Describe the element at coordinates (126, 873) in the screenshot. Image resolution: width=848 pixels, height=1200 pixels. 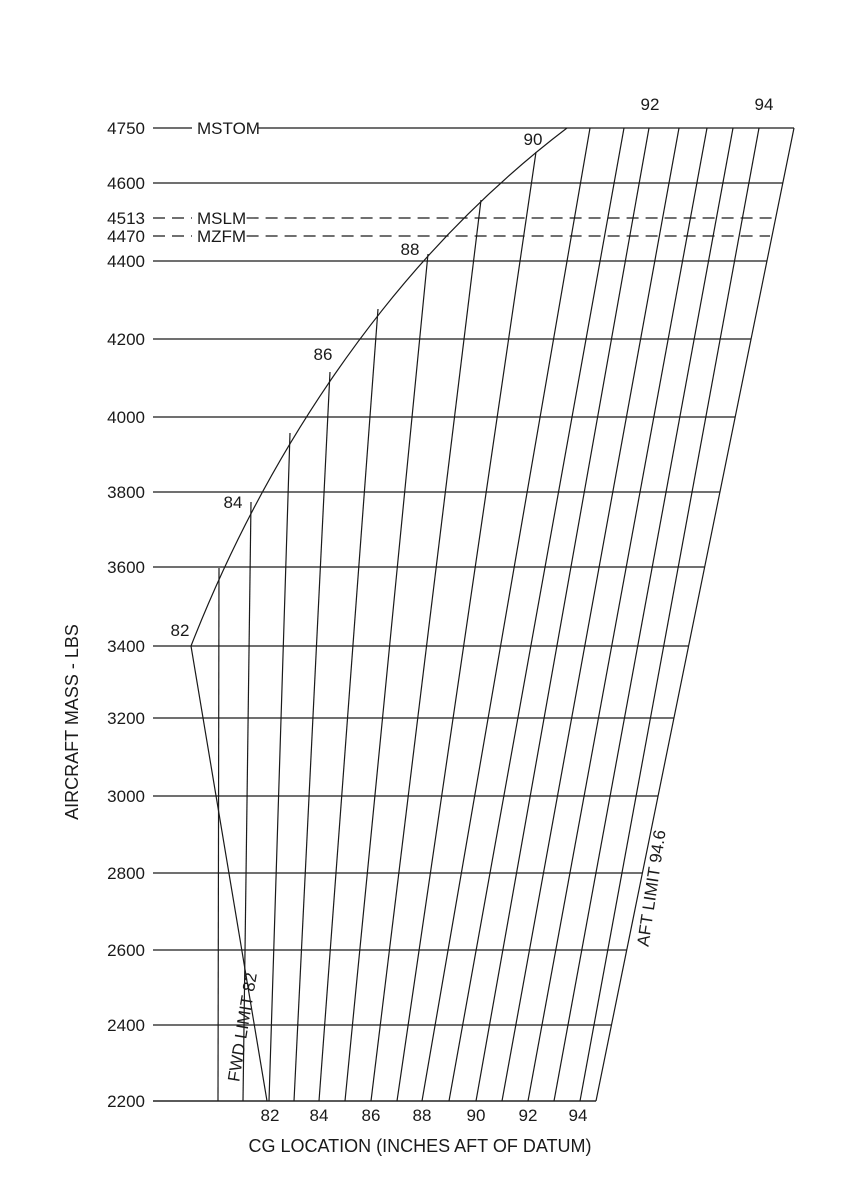
I see `mass-tick-2800: 2800` at that location.